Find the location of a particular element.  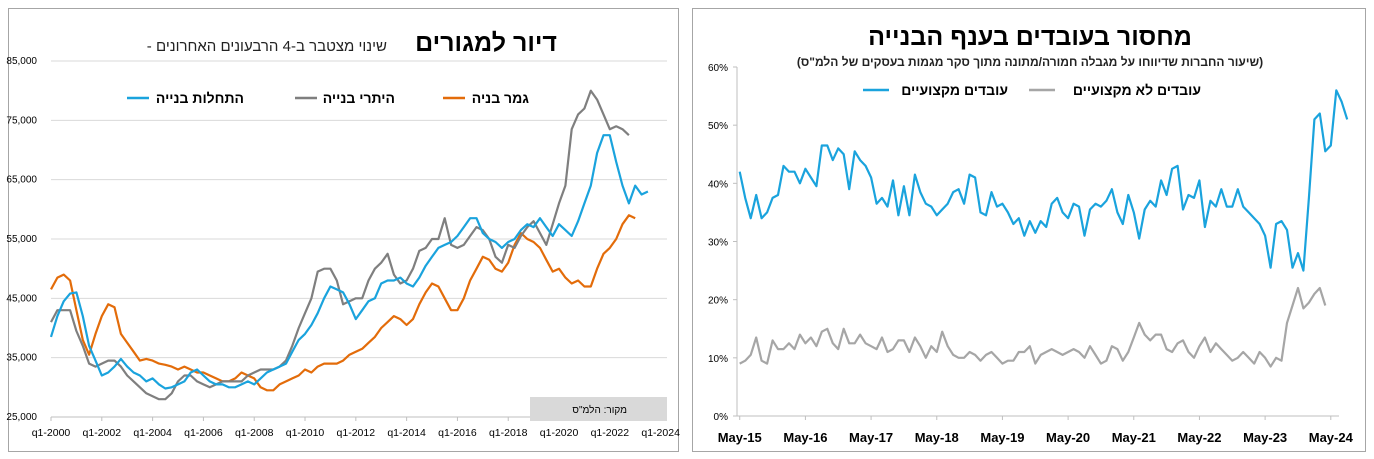

chart-title: דיור למגורים is located at coordinates (486, 43).